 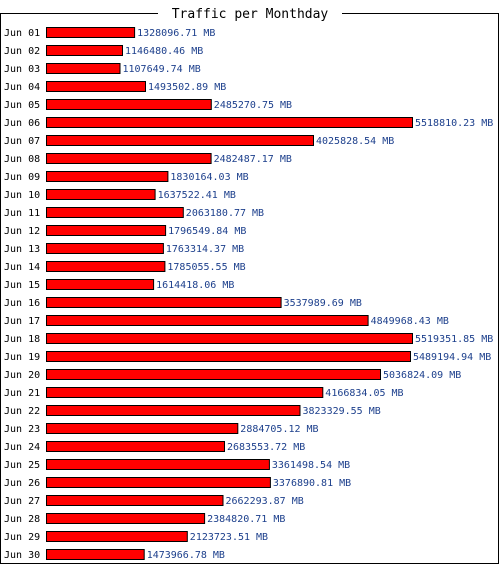 I want to click on day-label: Jun 26, so click(x=22, y=483).